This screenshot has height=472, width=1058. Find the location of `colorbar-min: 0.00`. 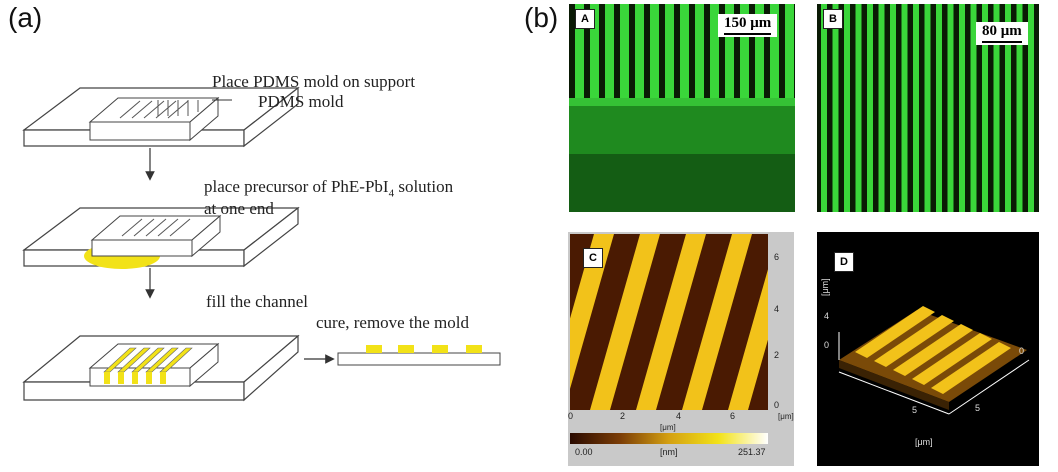

colorbar-min: 0.00 is located at coordinates (584, 452).